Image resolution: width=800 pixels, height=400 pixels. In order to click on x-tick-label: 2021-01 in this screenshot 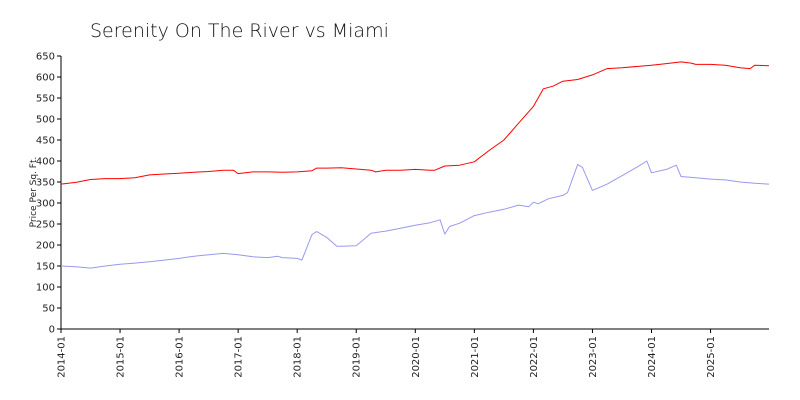, I will do `click(475, 357)`.